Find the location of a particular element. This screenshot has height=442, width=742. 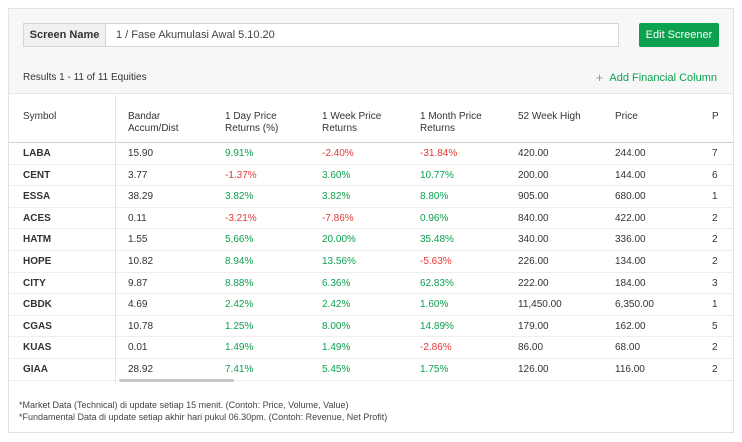

table-row: ESSA 38.29 3.82% 3.82% 8.80% 905.00 680.00 1 is located at coordinates (371, 197).